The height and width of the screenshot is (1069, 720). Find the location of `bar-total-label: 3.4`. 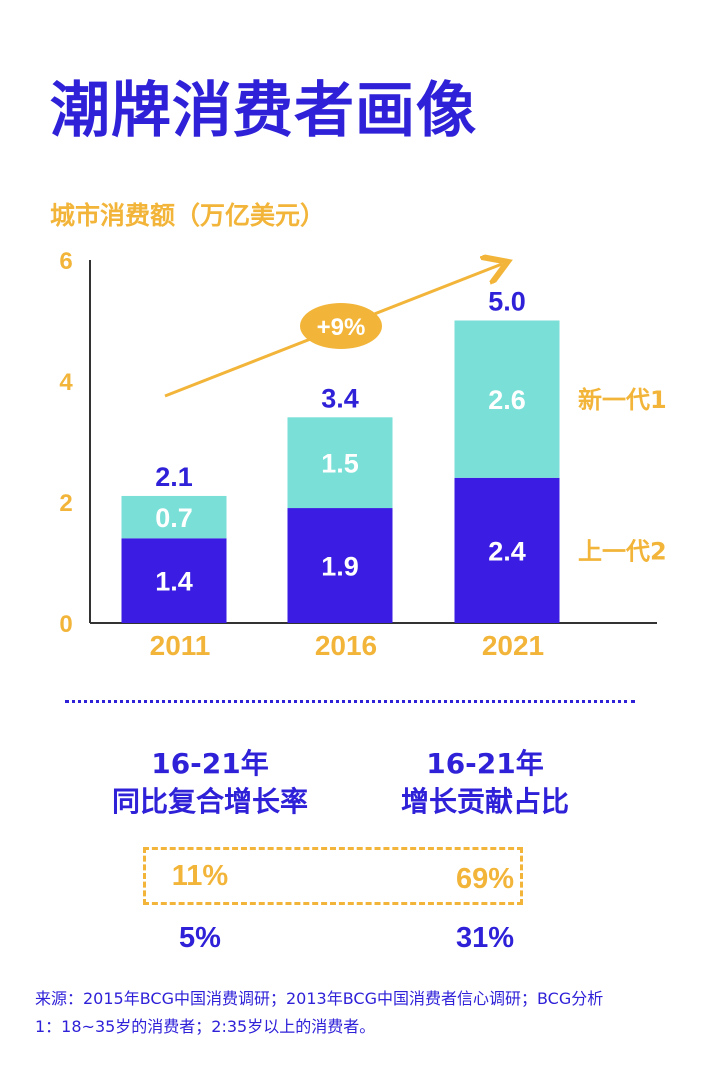

bar-total-label: 3.4 is located at coordinates (340, 398).